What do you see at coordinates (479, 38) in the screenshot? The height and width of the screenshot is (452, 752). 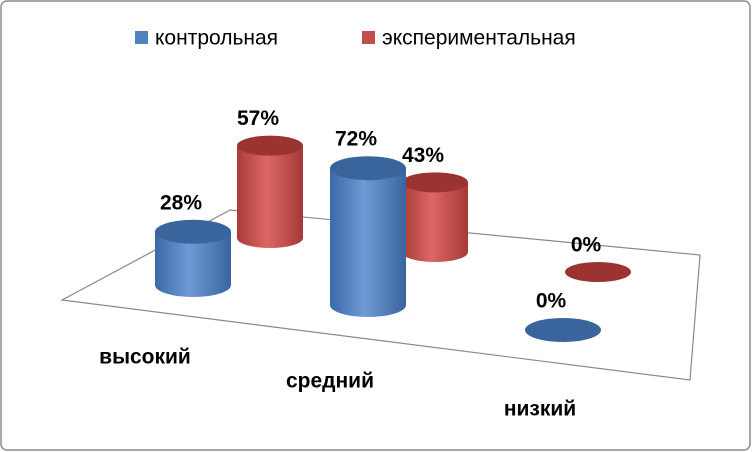 I see `legend-label: экспериментальная` at bounding box center [479, 38].